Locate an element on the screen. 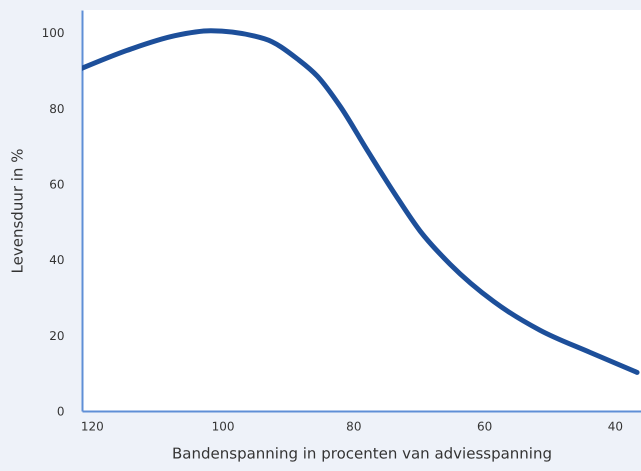 The width and height of the screenshot is (641, 471). y-tick-label: 100 is located at coordinates (53, 33).